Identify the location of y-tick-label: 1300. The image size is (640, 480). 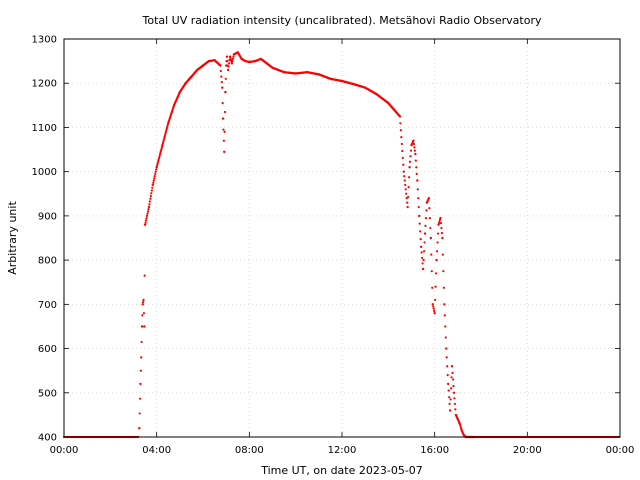
(44, 40).